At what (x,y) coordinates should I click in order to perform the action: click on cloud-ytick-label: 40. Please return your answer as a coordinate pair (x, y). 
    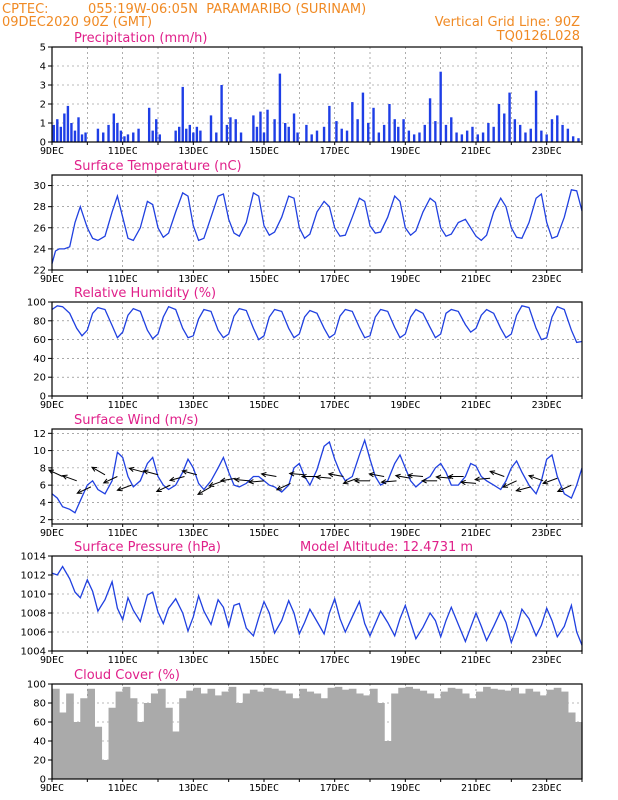
    Looking at the image, I should click on (39, 742).